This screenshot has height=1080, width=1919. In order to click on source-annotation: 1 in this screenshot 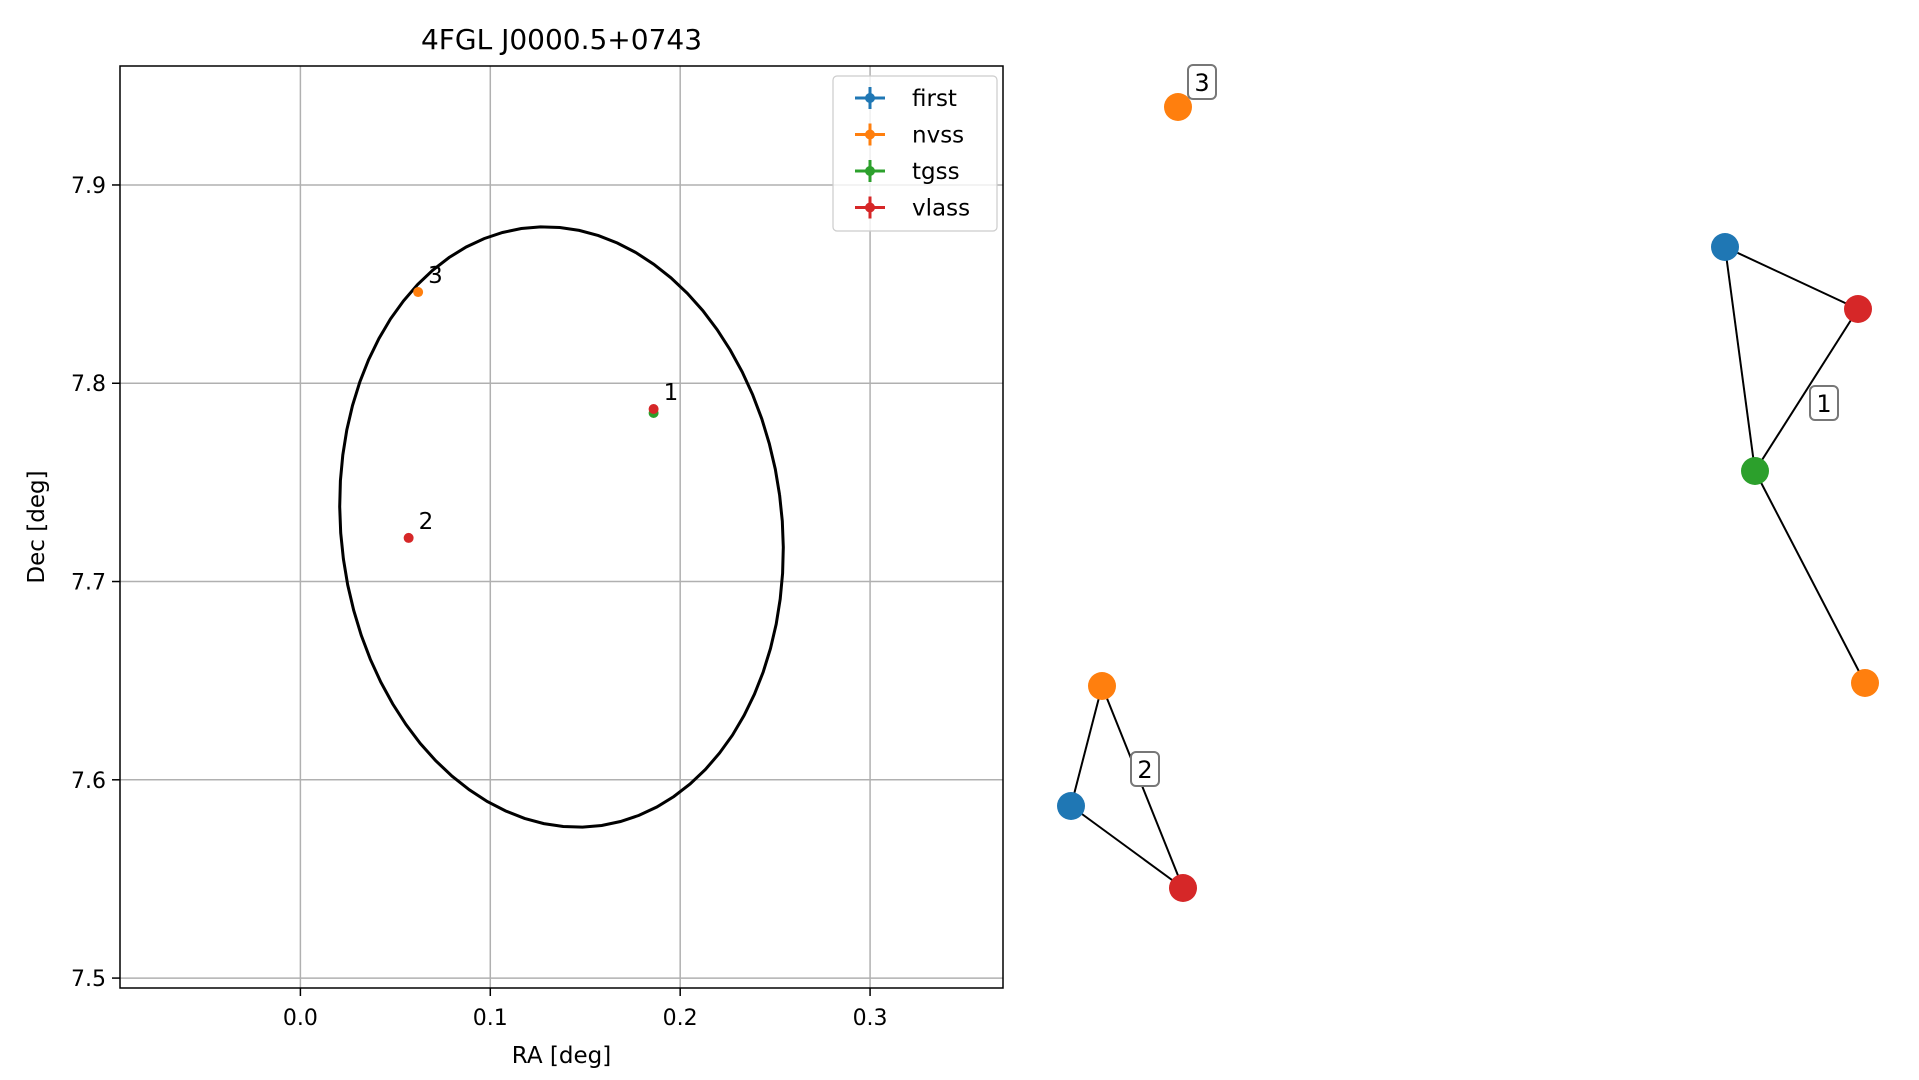, I will do `click(671, 393)`.